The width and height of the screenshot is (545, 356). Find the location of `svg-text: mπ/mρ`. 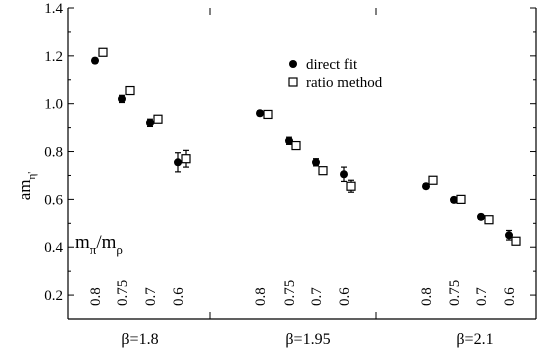

svg-text: mπ/mρ is located at coordinates (99, 244).